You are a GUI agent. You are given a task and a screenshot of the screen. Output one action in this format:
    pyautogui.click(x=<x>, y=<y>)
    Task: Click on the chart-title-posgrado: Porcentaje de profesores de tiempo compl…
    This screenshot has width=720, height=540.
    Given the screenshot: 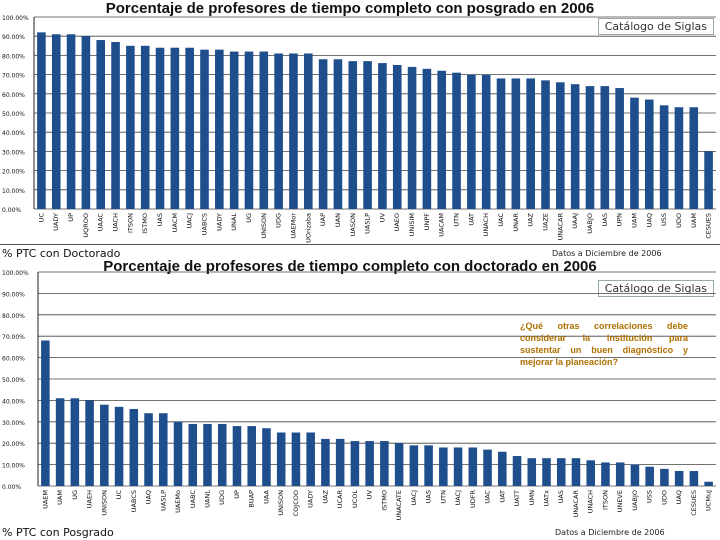 What is the action you would take?
    pyautogui.click(x=350, y=8)
    